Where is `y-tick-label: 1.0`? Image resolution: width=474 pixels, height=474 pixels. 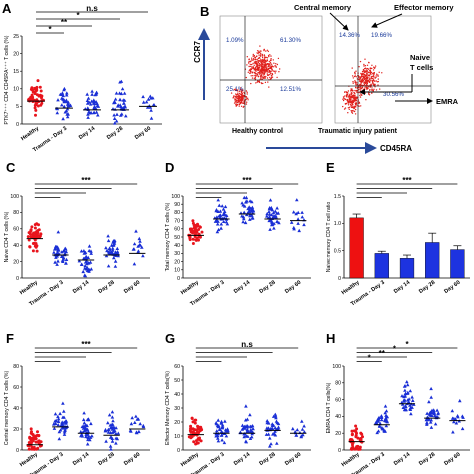 y-tick-label: 1.0 is located at coordinates (337, 224).